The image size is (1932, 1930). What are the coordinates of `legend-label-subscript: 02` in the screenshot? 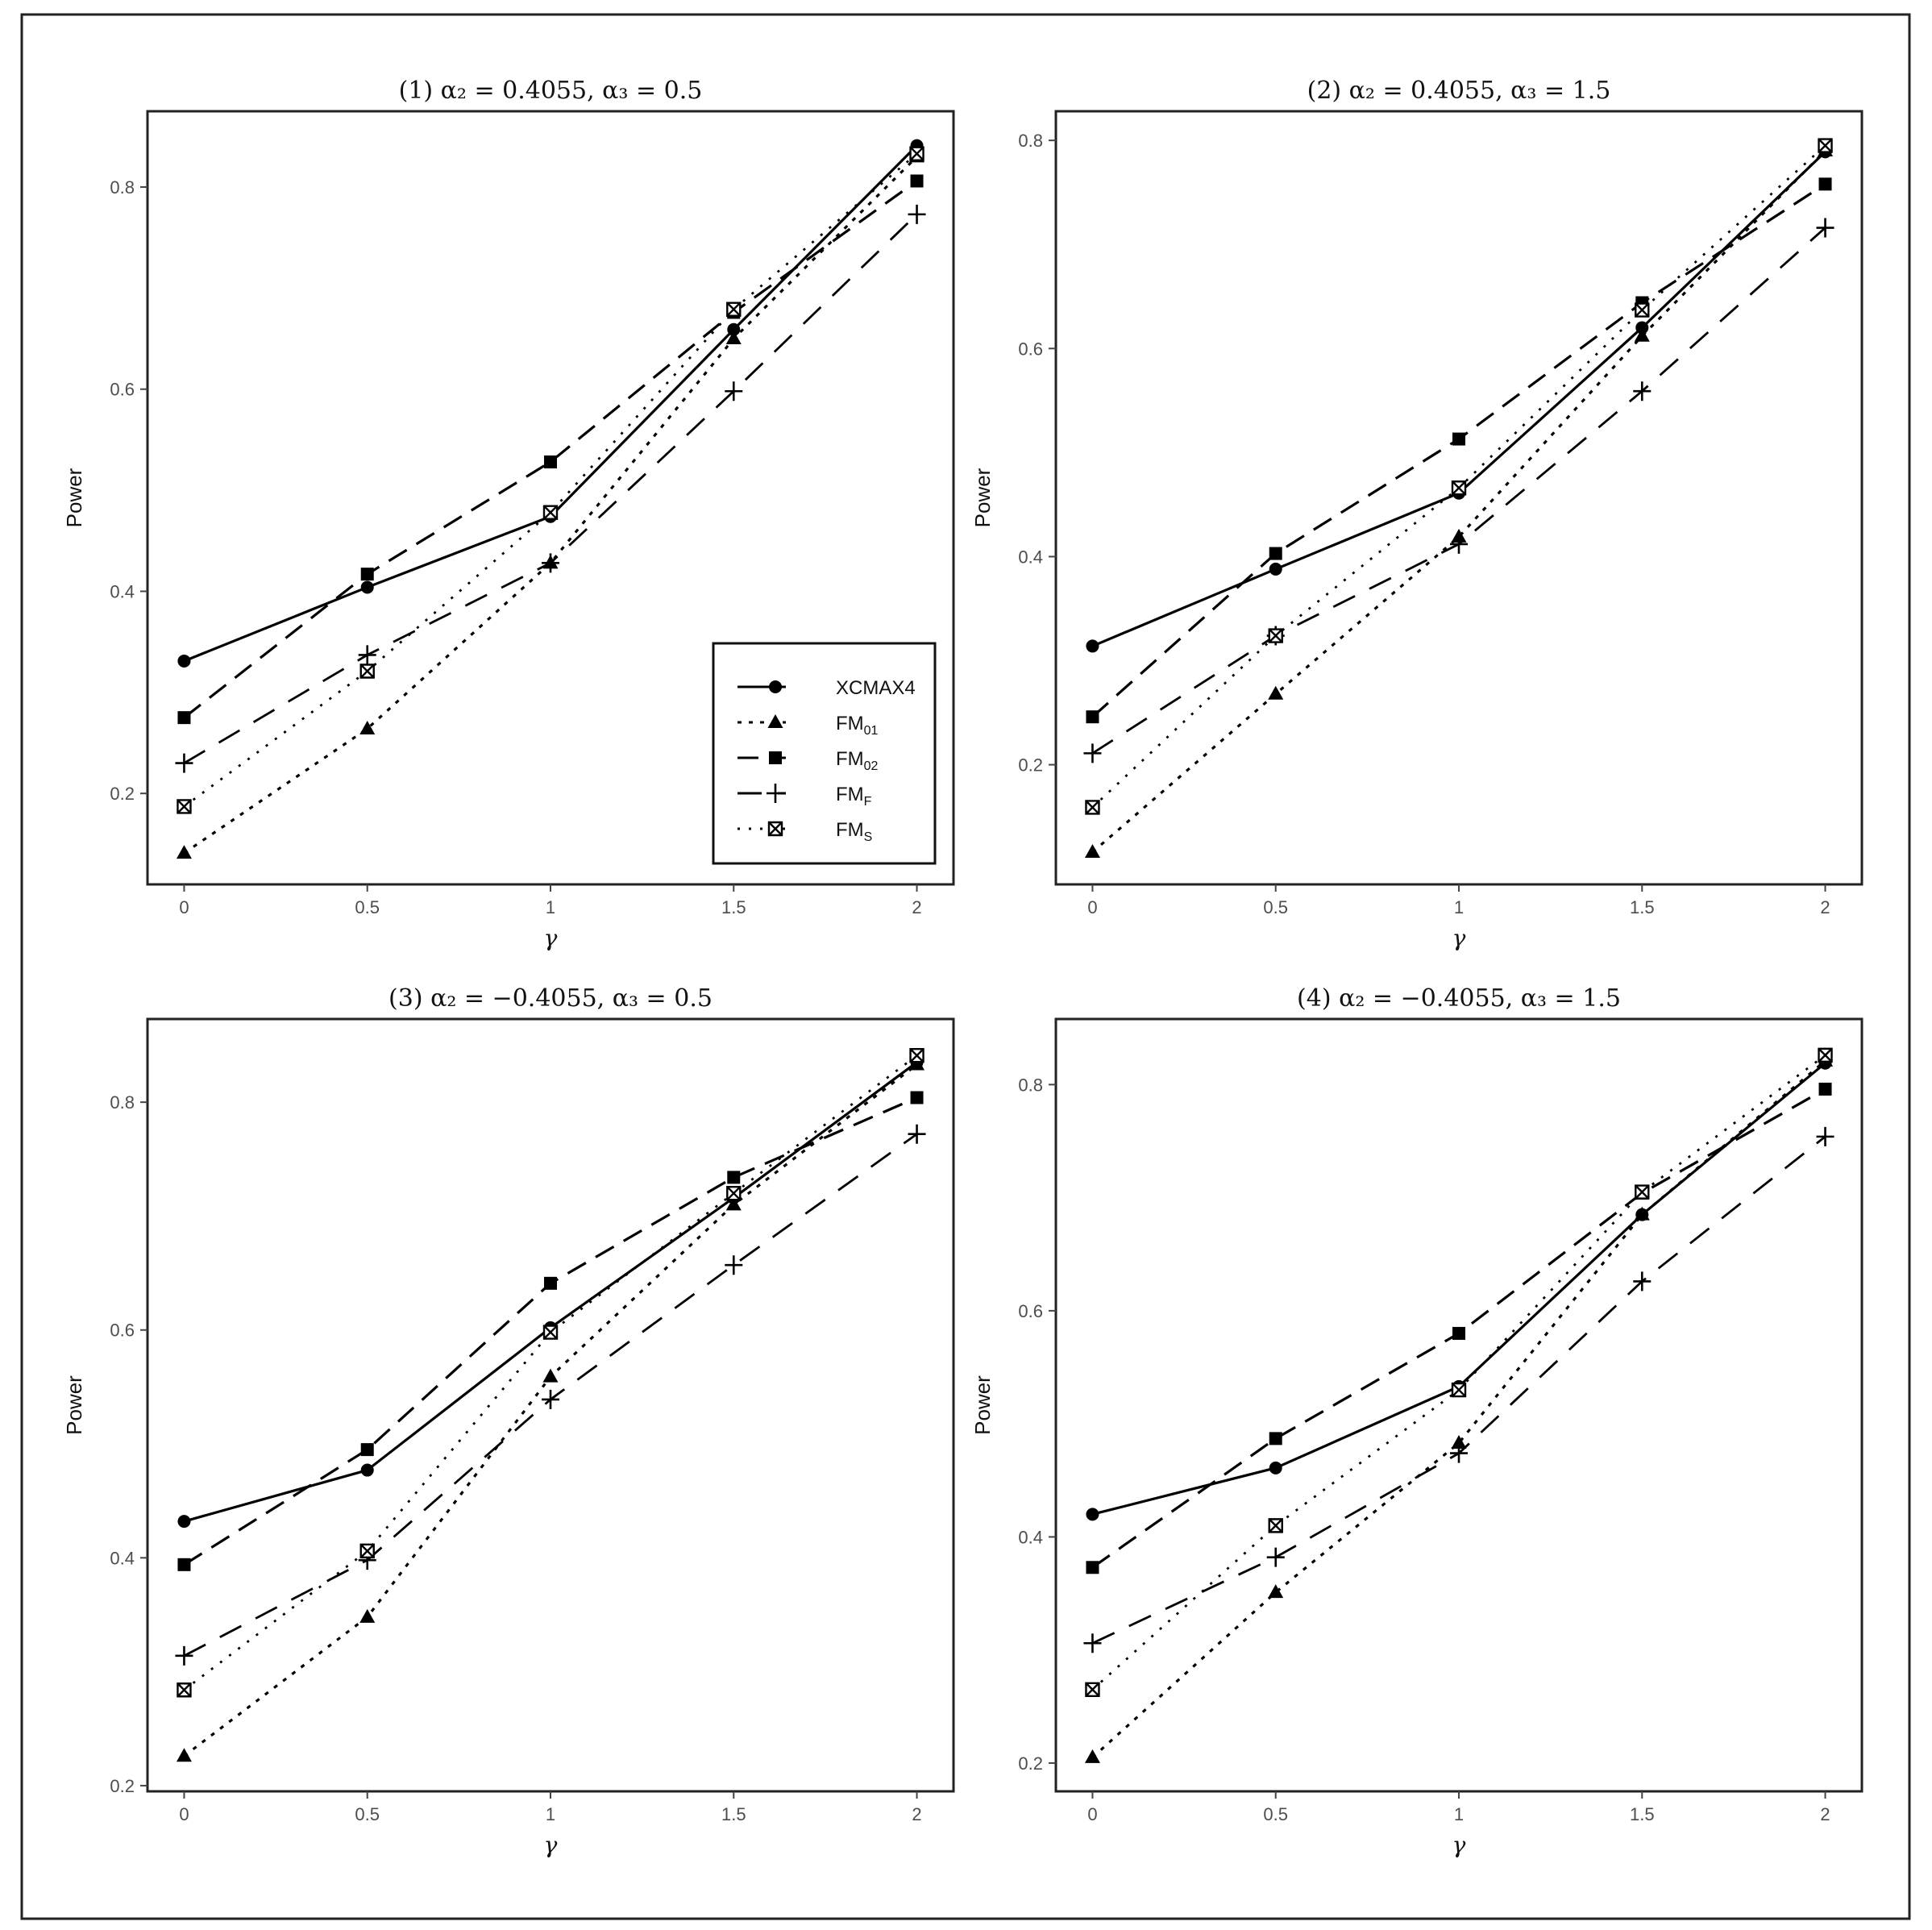 It's located at (871, 766).